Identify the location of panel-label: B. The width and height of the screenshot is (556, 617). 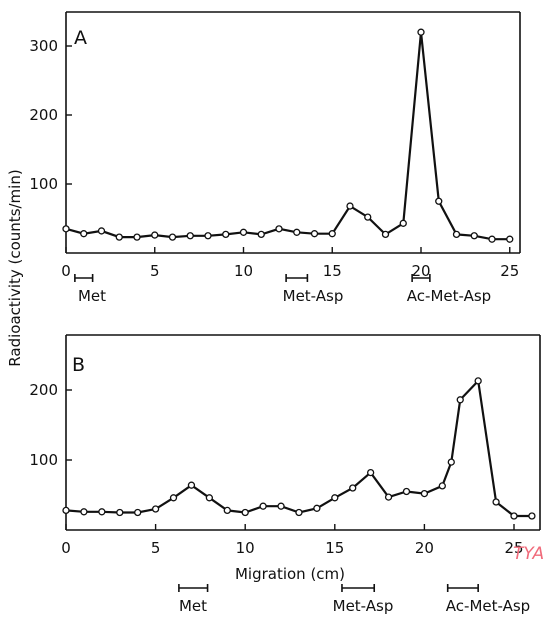
(78, 365).